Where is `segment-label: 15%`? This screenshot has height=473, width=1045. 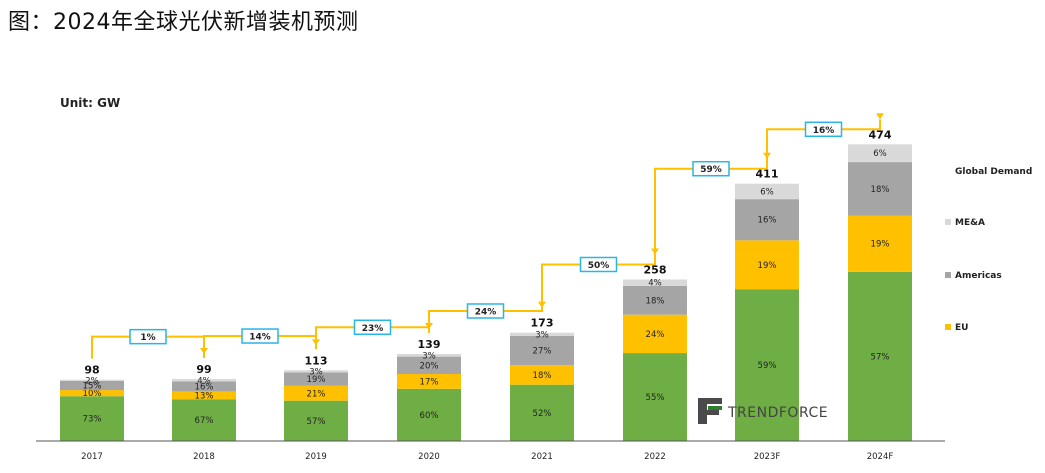 segment-label: 15% is located at coordinates (92, 386).